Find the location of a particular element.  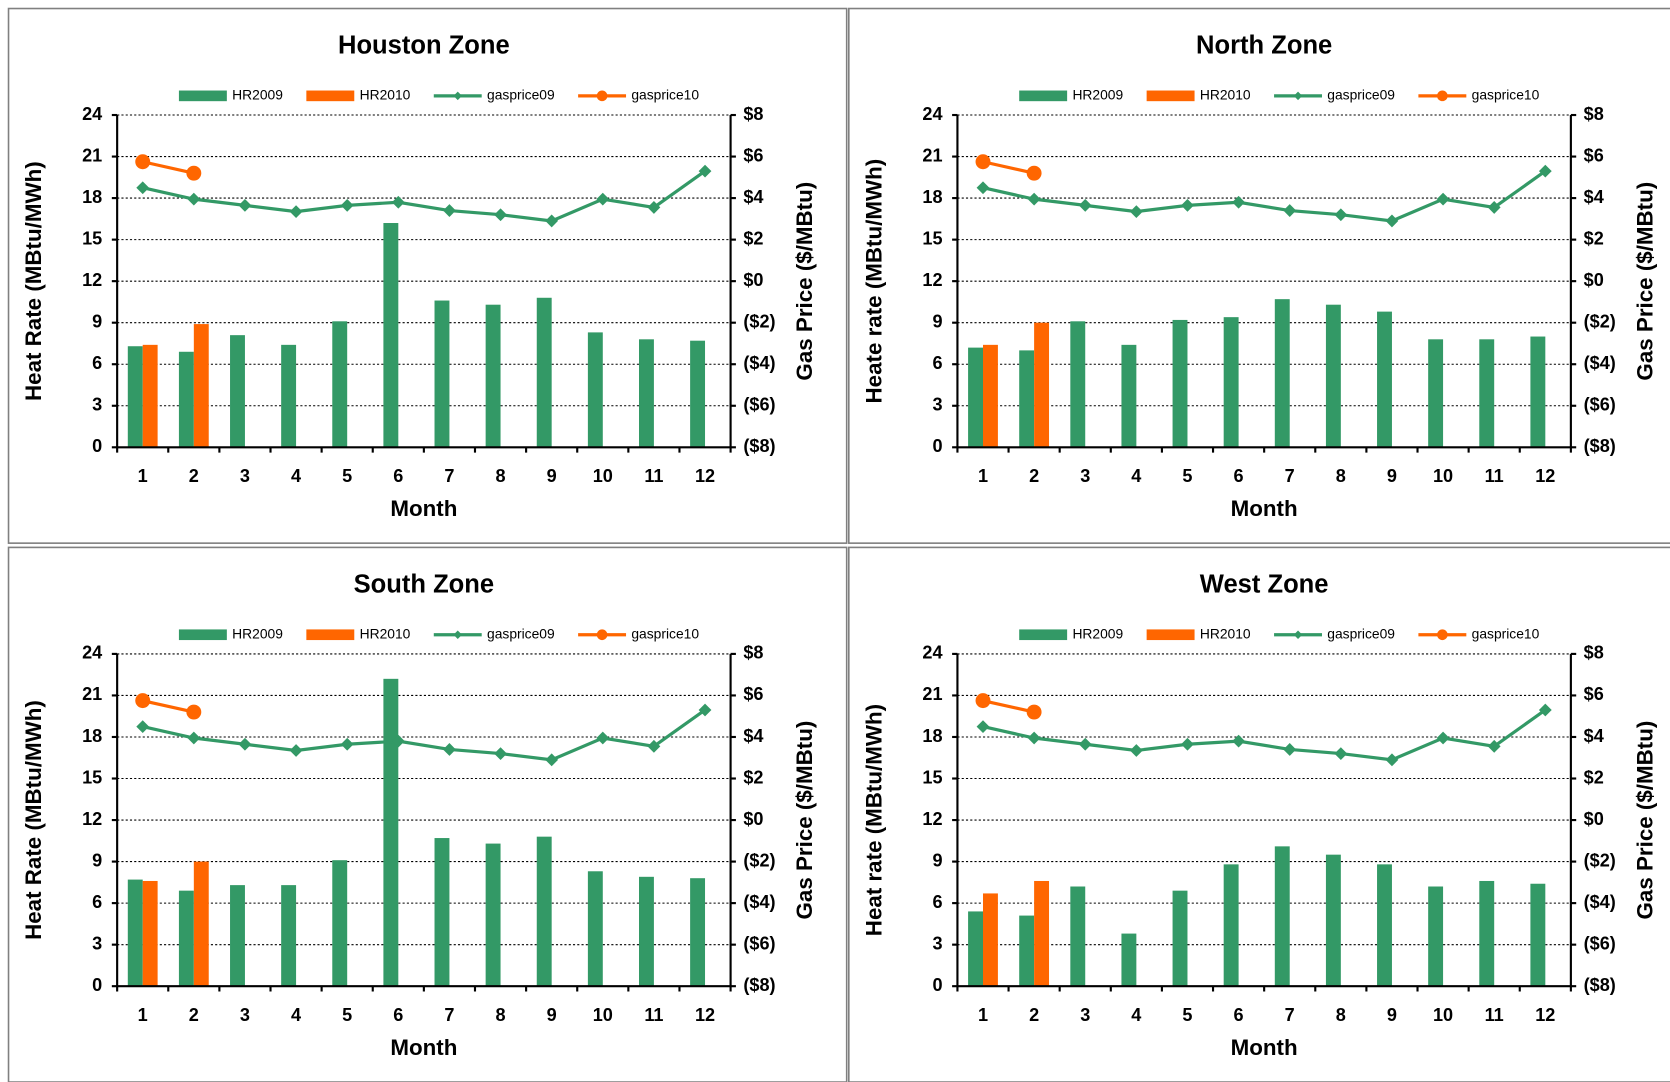

x-axis-title: Month is located at coordinates (423, 508).